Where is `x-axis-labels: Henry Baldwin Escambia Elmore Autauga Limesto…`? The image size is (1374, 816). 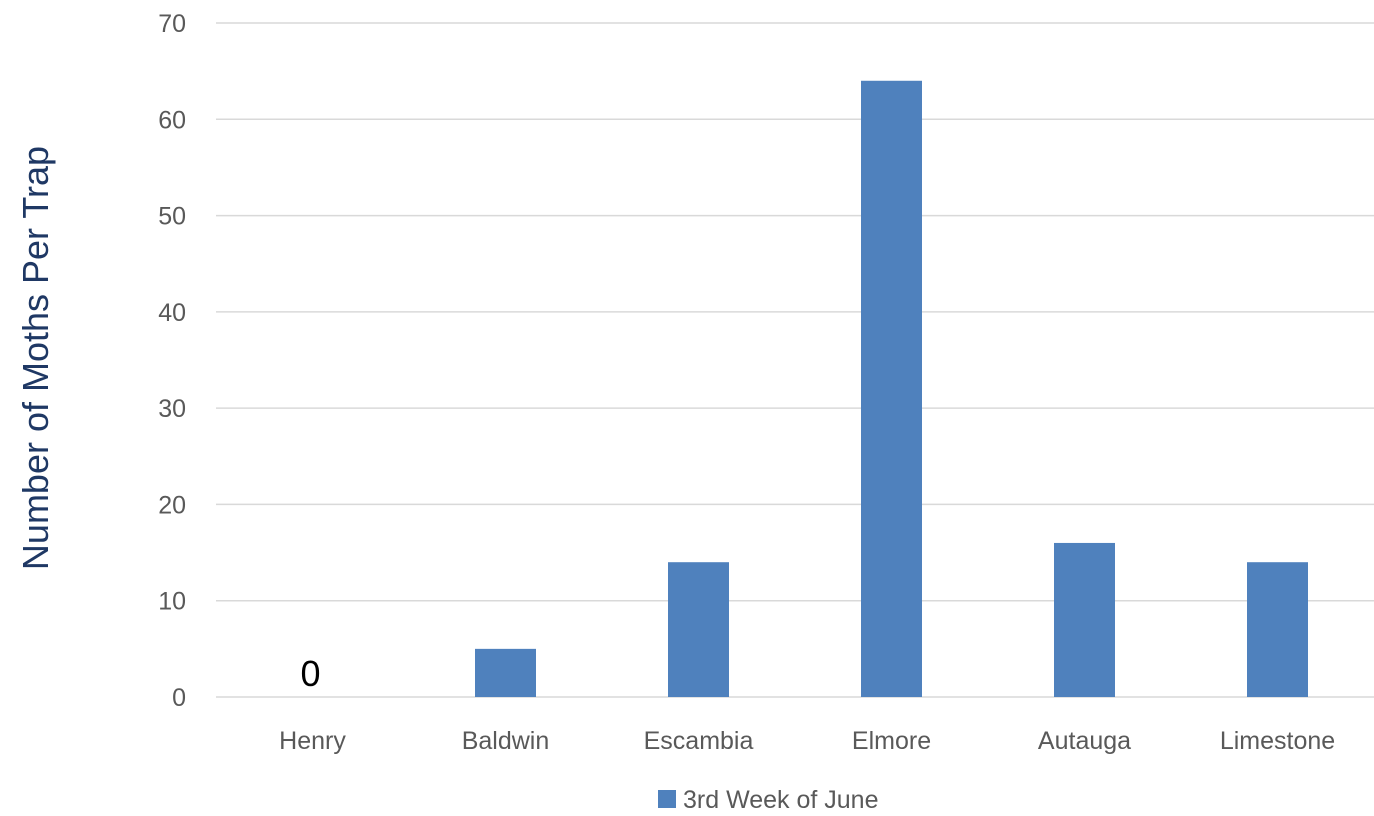
x-axis-labels: Henry Baldwin Escambia Elmore Autauga Limesto… is located at coordinates (807, 741).